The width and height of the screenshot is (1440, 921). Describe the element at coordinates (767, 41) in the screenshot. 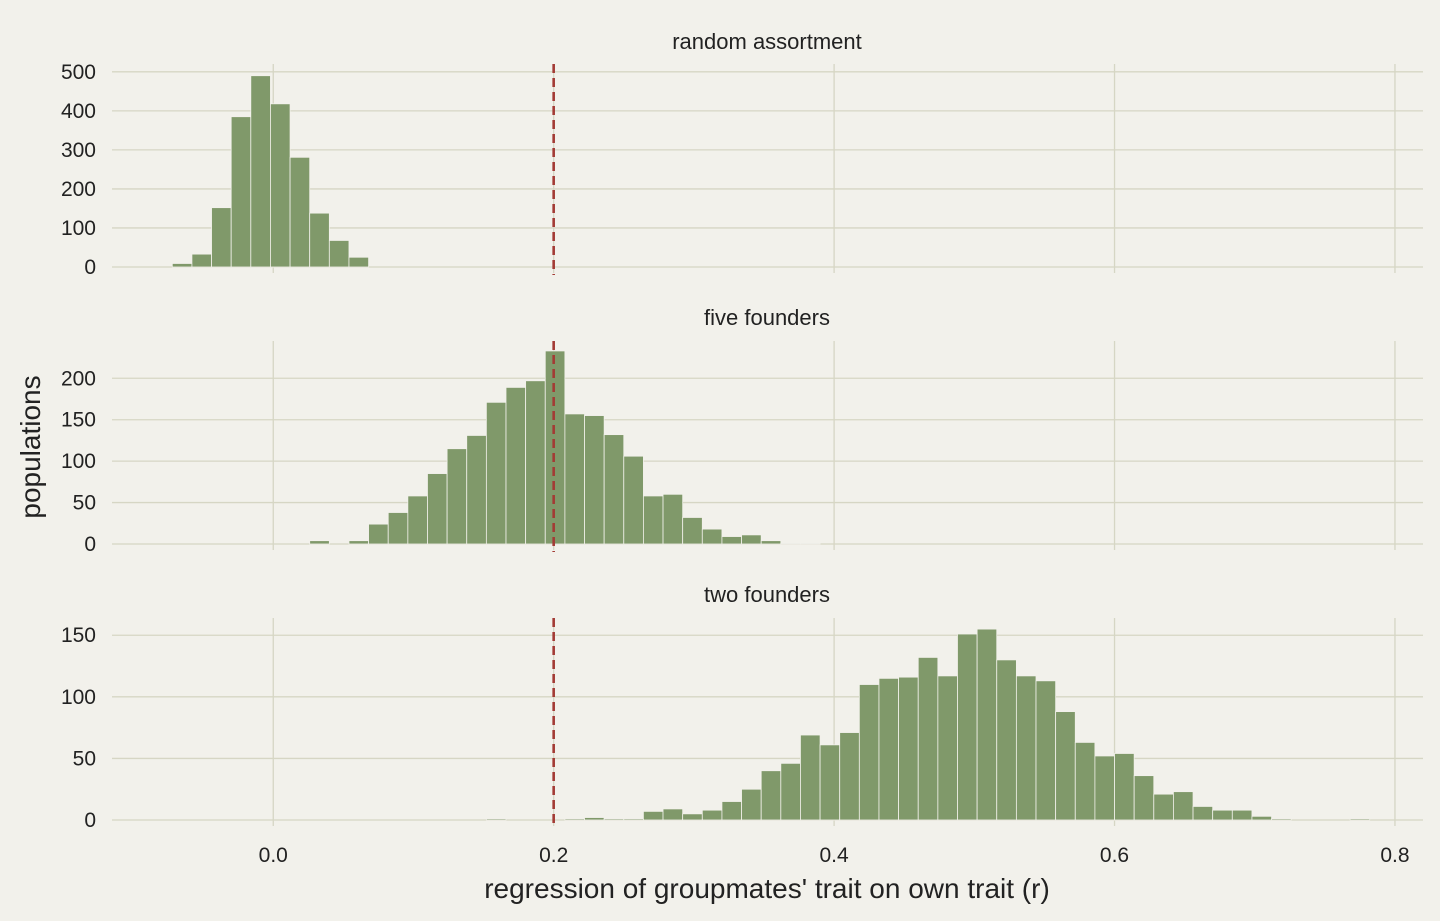

I see `panel-title: random assortment` at that location.